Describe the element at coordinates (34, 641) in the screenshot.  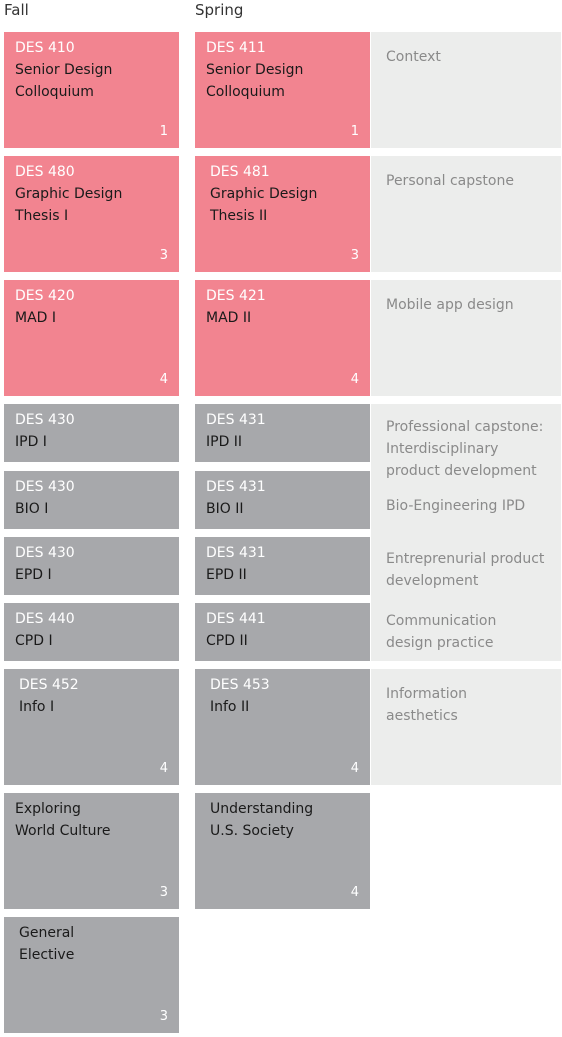
I see `course-name: CPD I` at that location.